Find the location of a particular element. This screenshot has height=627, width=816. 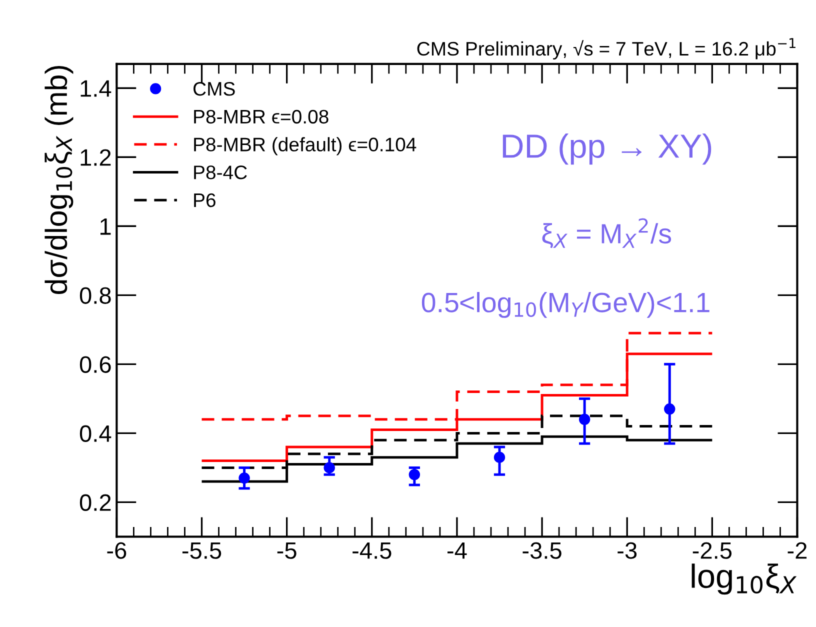

y-tick-label: 0.6 is located at coordinates (95, 364).